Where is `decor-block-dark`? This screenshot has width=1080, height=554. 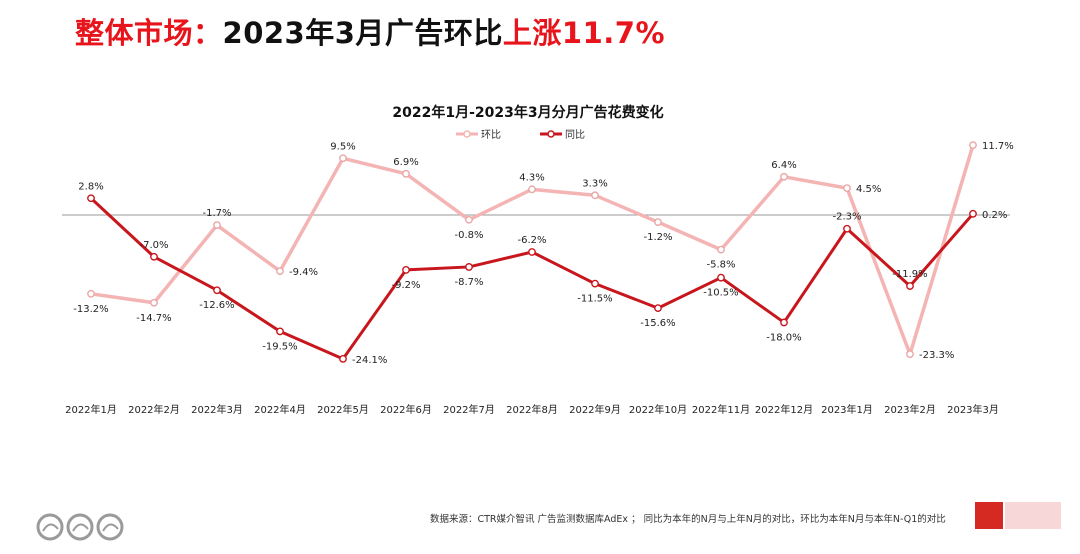
decor-block-dark is located at coordinates (989, 515).